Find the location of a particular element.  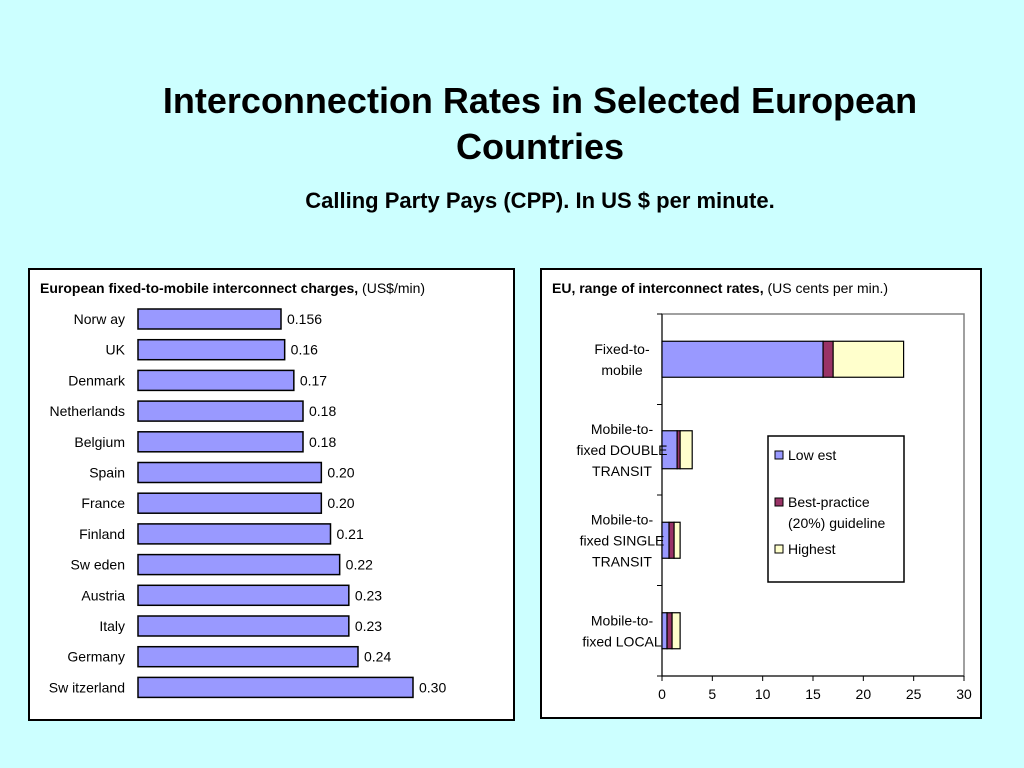

x-tick-label-2: 10 is located at coordinates (763, 694).